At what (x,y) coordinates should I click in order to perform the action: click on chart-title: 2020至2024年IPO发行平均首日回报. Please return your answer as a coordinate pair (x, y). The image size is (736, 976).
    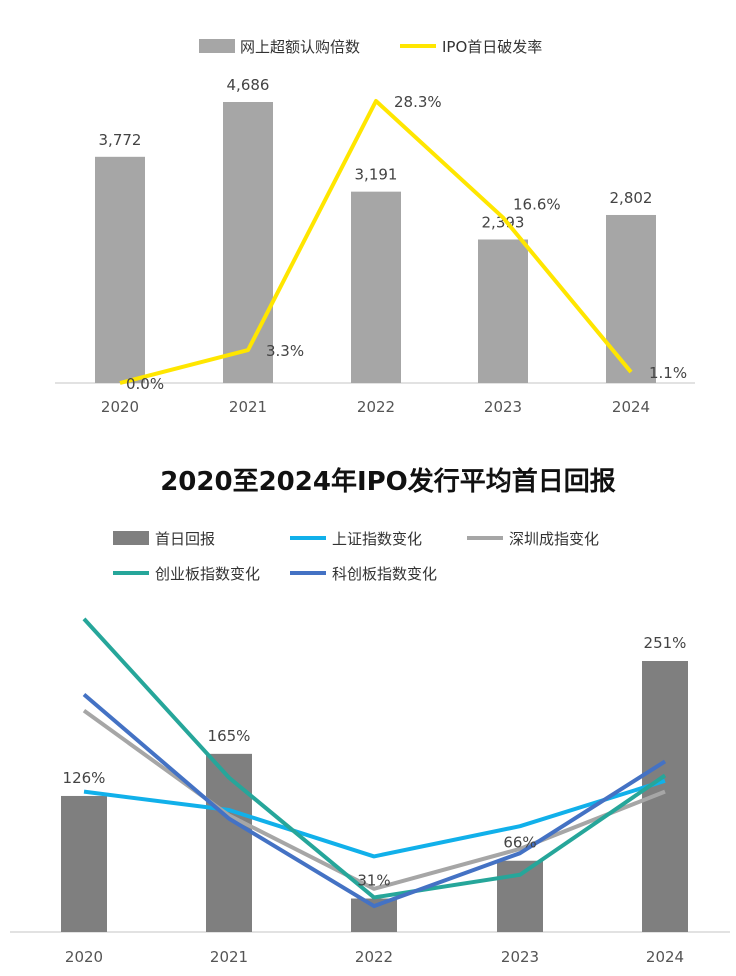
    Looking at the image, I should click on (388, 481).